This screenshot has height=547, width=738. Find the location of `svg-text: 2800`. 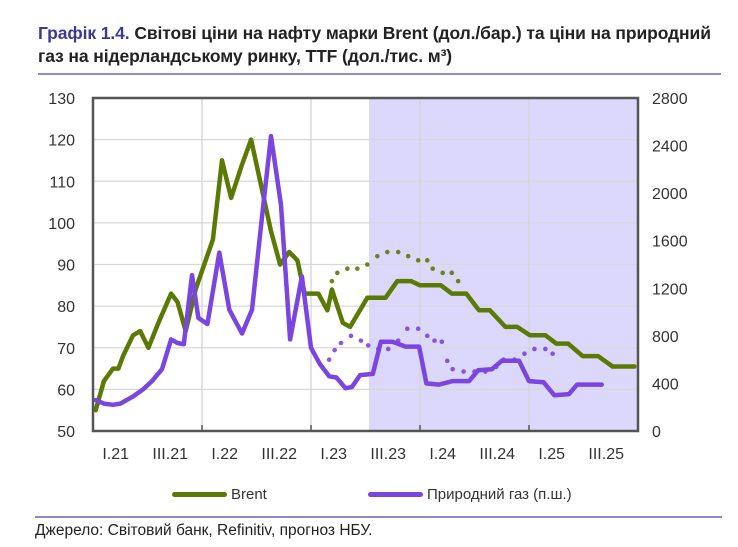

svg-text: 2800 is located at coordinates (670, 99).